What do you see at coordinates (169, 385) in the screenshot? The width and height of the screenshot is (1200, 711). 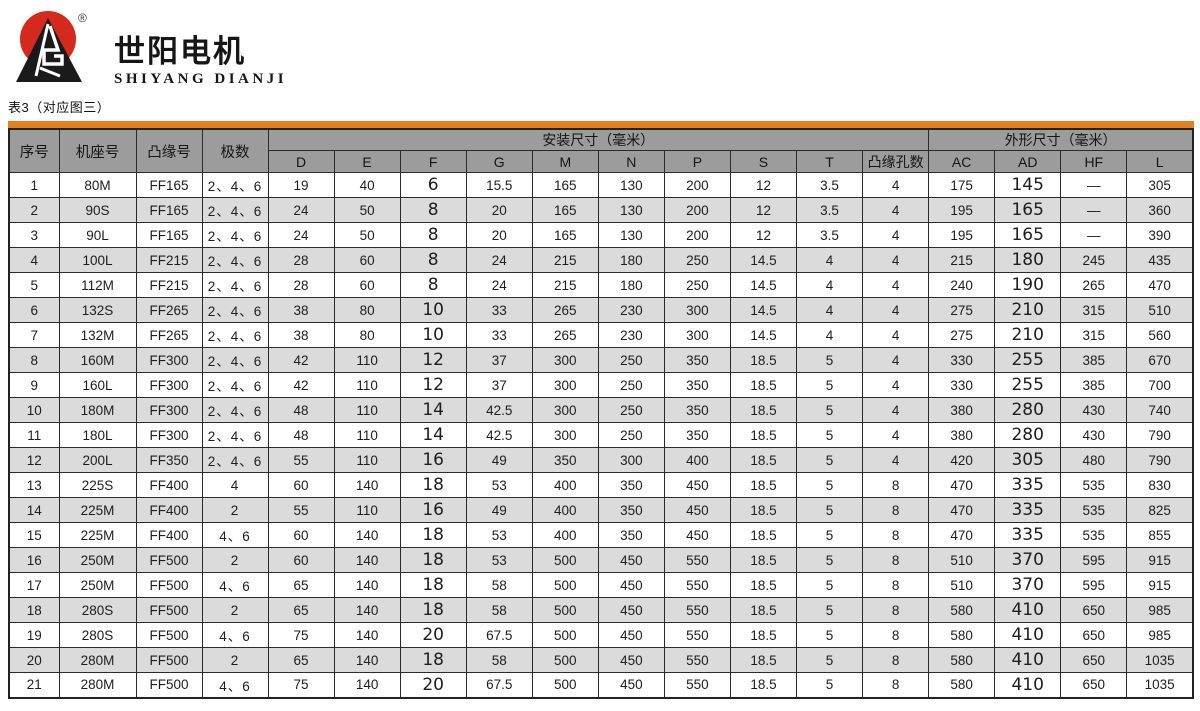 I see `table-cell: FF300` at bounding box center [169, 385].